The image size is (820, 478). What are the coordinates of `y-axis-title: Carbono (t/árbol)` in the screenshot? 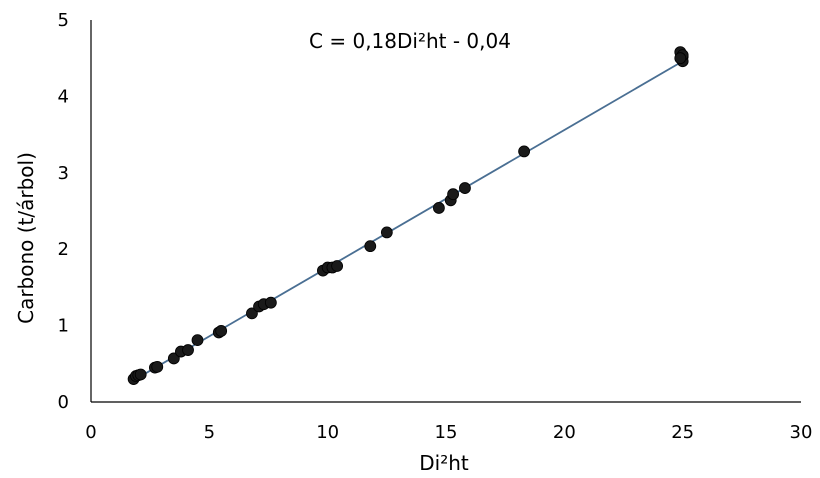 It's located at (26, 238).